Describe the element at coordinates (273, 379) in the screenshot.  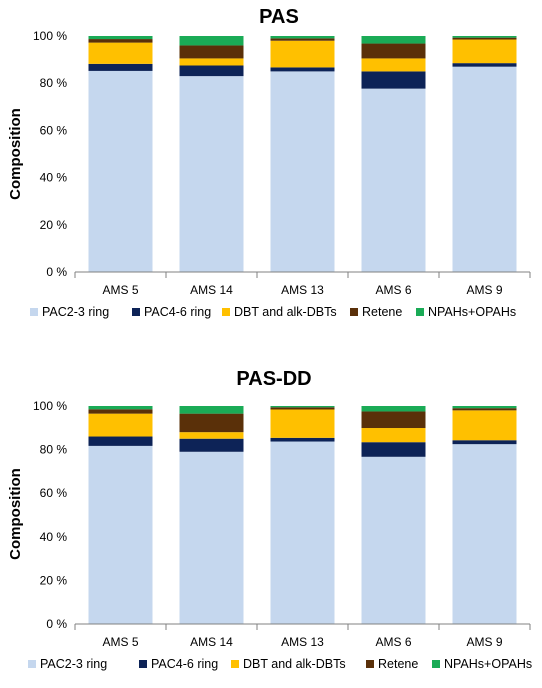
I see `chart-title: PAS-DD` at that location.